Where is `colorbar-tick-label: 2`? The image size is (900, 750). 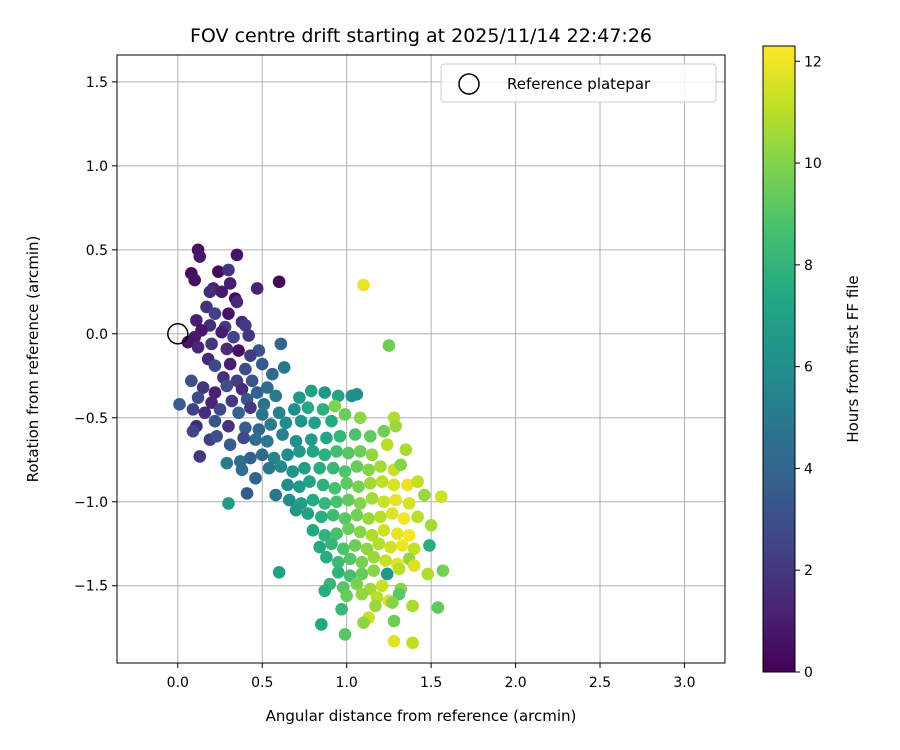
colorbar-tick-label: 2 is located at coordinates (808, 571).